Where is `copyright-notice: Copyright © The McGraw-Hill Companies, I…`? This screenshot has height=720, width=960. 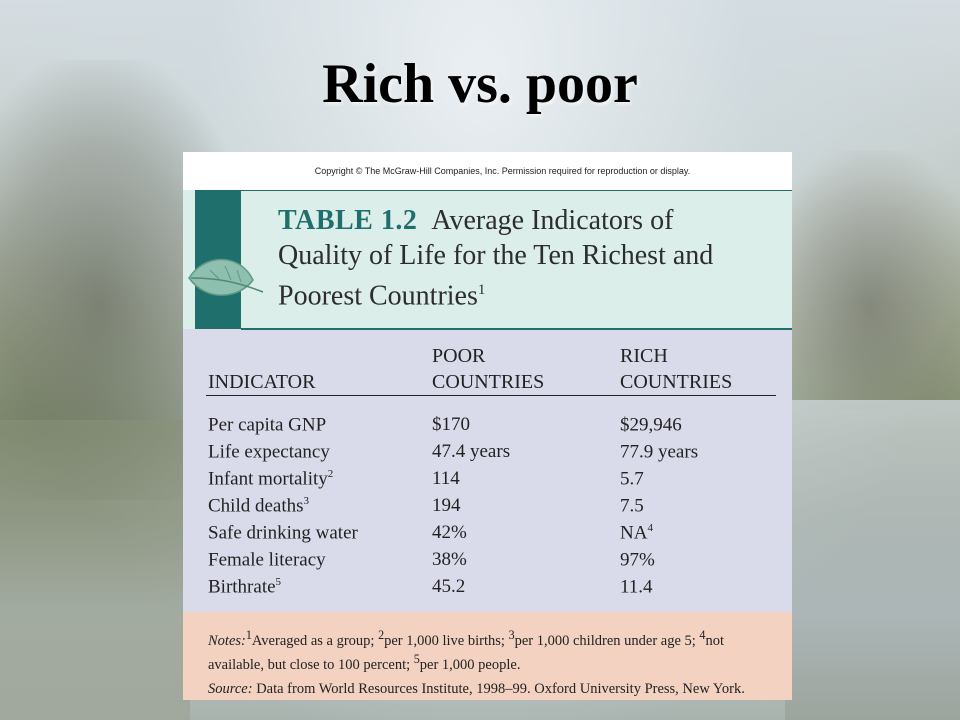 copyright-notice: Copyright © The McGraw-Hill Companies, I… is located at coordinates (487, 171).